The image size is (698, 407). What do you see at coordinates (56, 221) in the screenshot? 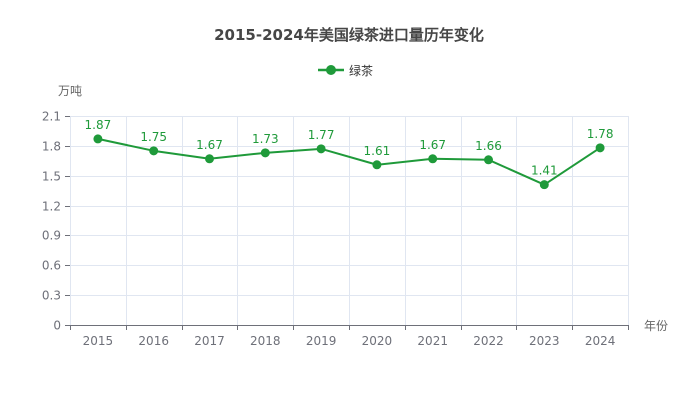
I see `y-axis: 0 0.3 0.6 0.9 1.2 1.5 1.8 2.1` at bounding box center [56, 221].